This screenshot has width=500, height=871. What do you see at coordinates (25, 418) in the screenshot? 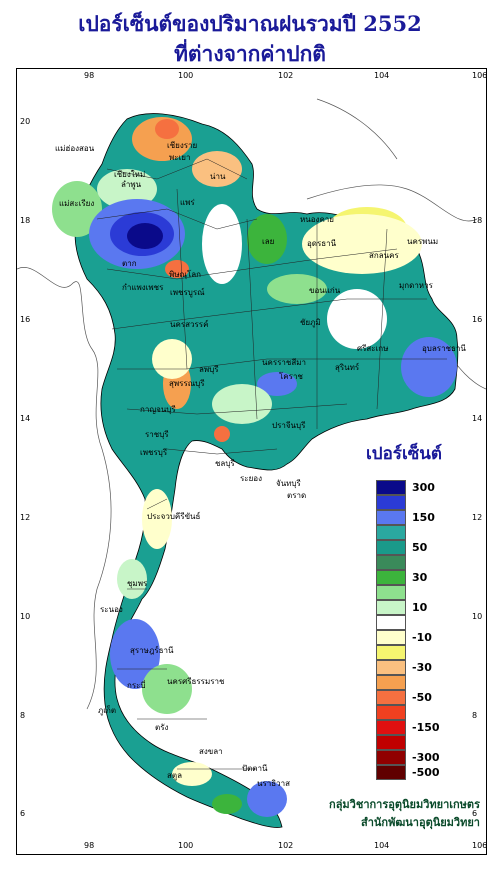
I see `y-tick-left: 14` at bounding box center [25, 418].